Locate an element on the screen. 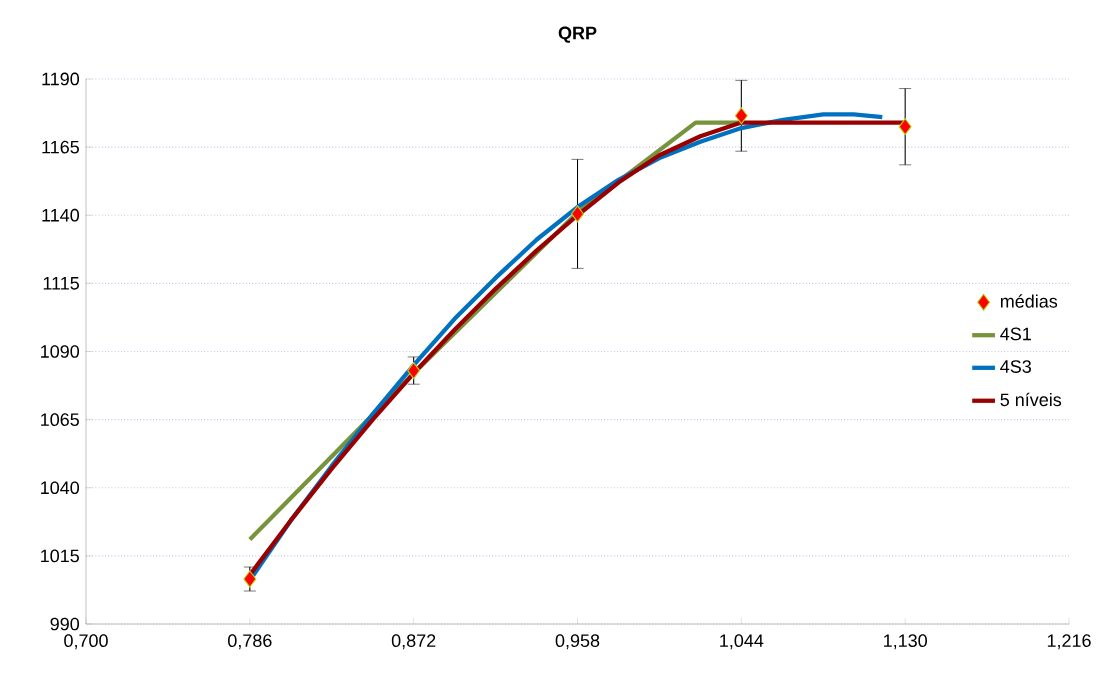 Image resolution: width=1102 pixels, height=675 pixels. y-tick-label: 1115 is located at coordinates (61, 283).